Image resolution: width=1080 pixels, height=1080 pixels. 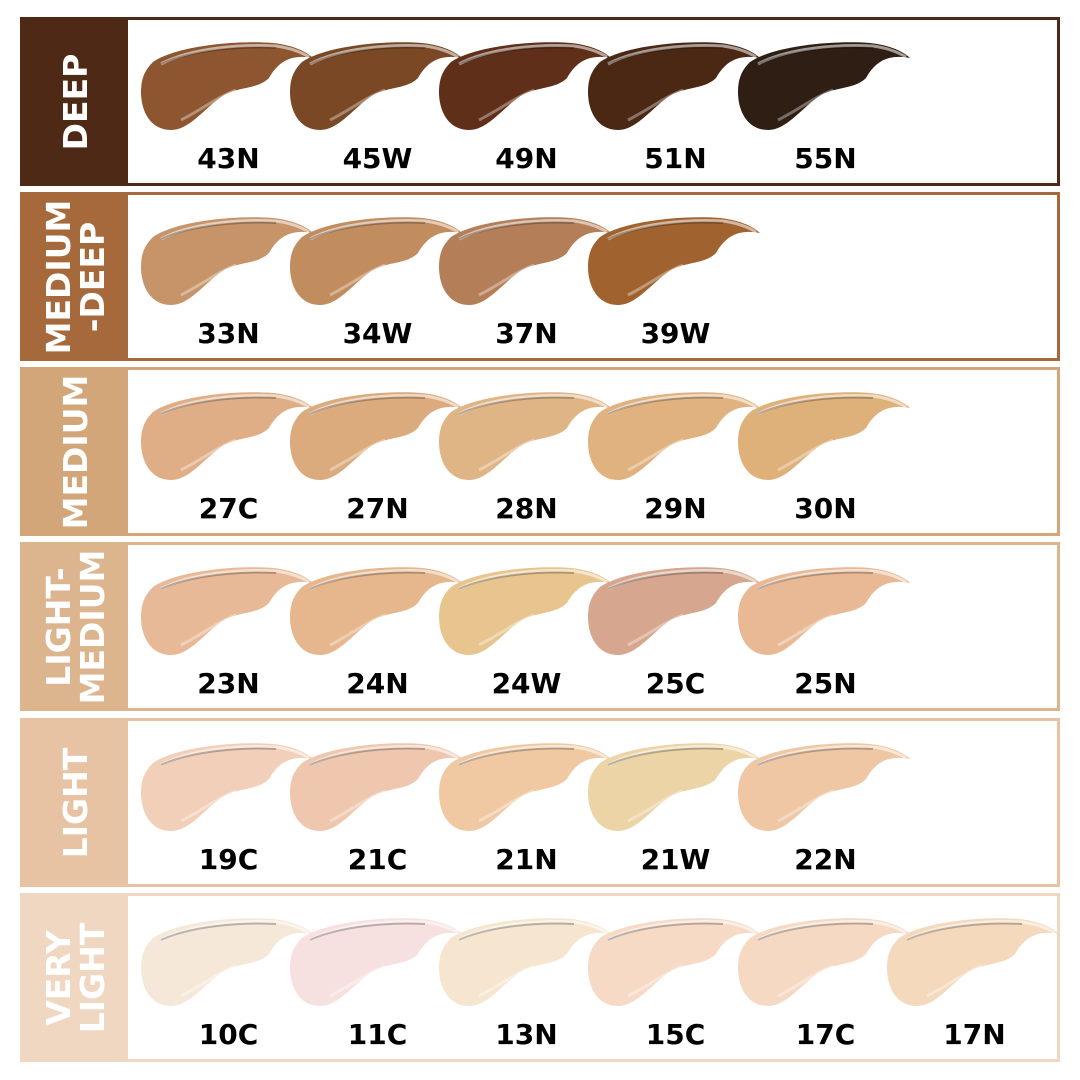 I want to click on shade-name: 45W, so click(x=377, y=158).